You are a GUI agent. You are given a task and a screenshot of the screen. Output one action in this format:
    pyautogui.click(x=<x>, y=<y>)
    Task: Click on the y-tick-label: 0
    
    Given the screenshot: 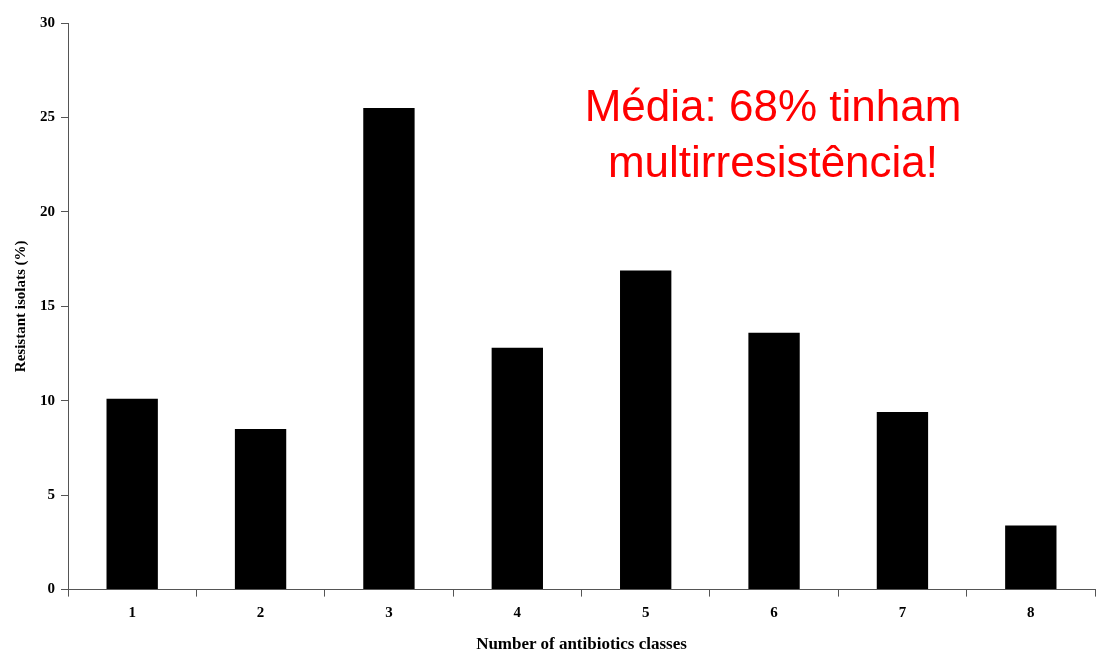 What is the action you would take?
    pyautogui.click(x=51, y=588)
    